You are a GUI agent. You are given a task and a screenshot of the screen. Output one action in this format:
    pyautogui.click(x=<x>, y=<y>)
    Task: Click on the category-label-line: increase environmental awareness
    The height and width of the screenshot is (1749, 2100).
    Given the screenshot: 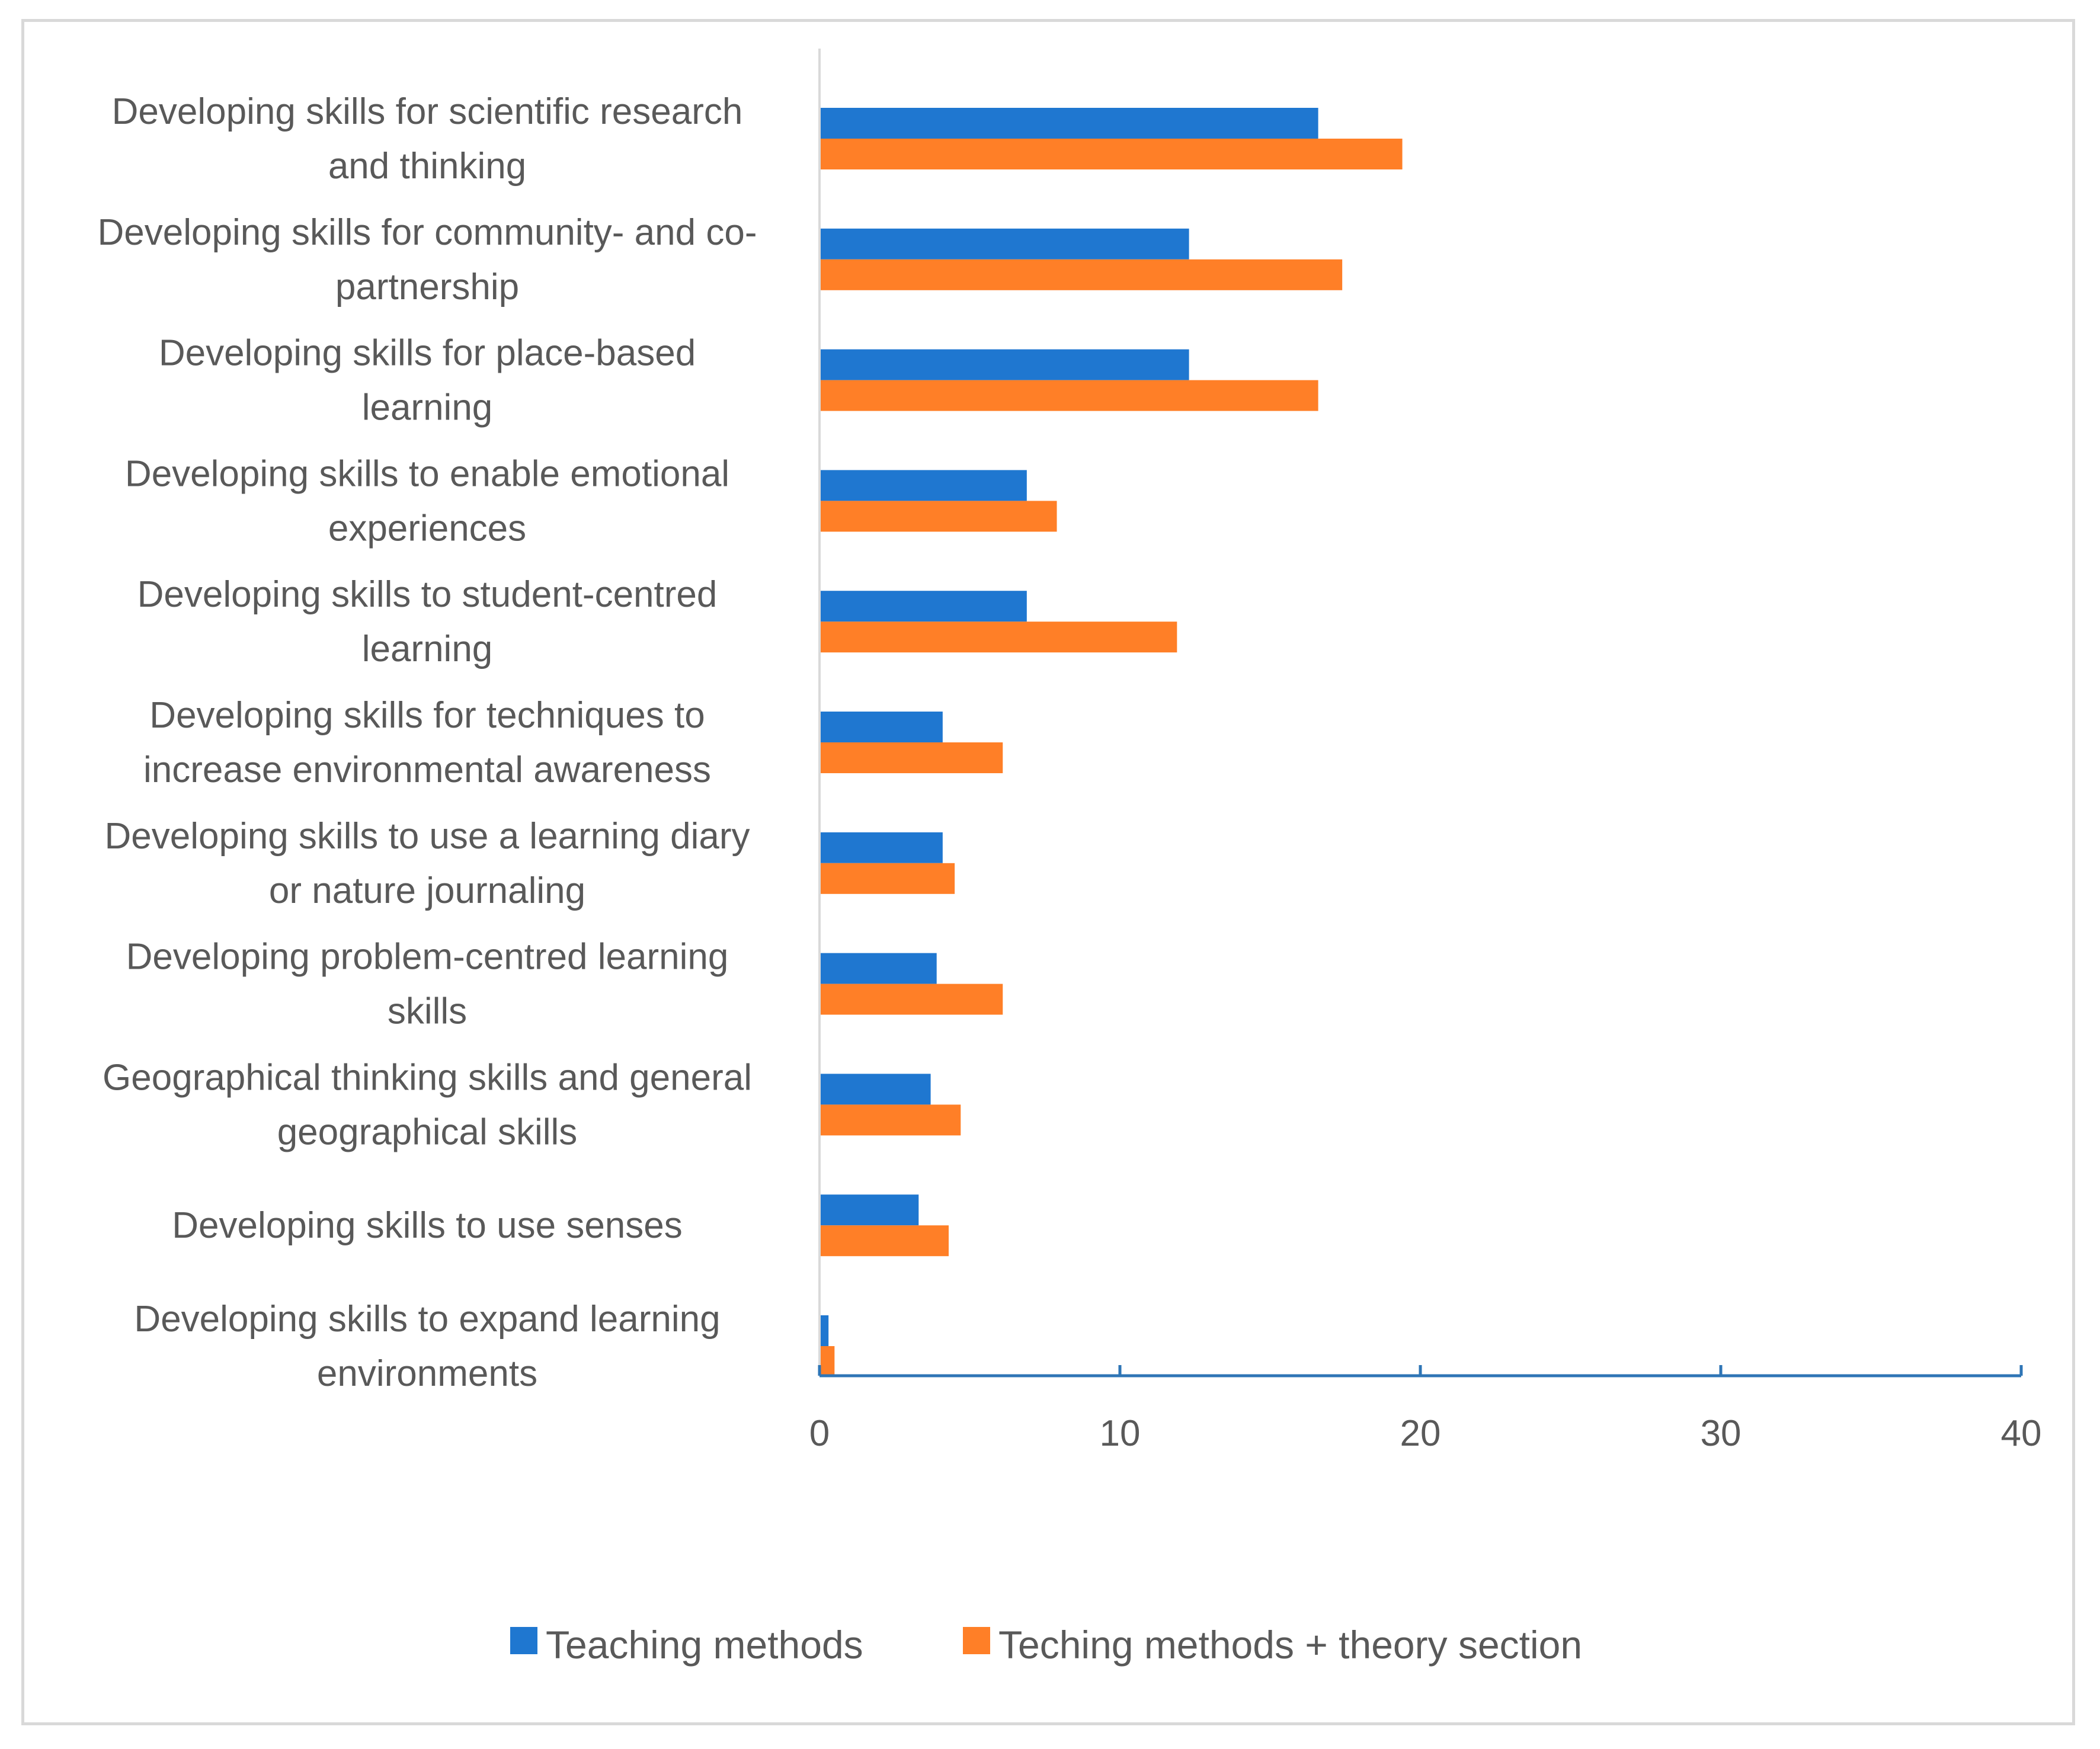 What is the action you would take?
    pyautogui.click(x=427, y=770)
    